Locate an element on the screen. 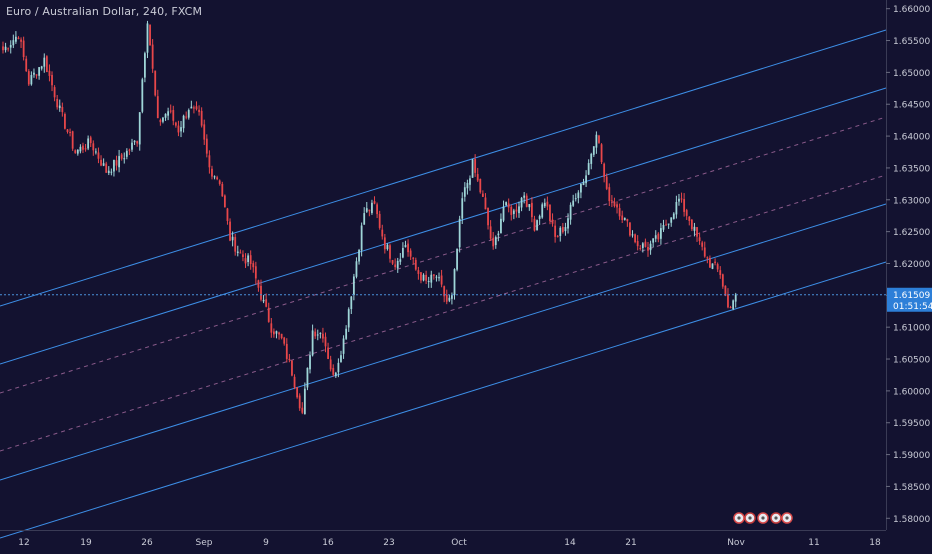 The height and width of the screenshot is (554, 932). event-markers is located at coordinates (763, 518).